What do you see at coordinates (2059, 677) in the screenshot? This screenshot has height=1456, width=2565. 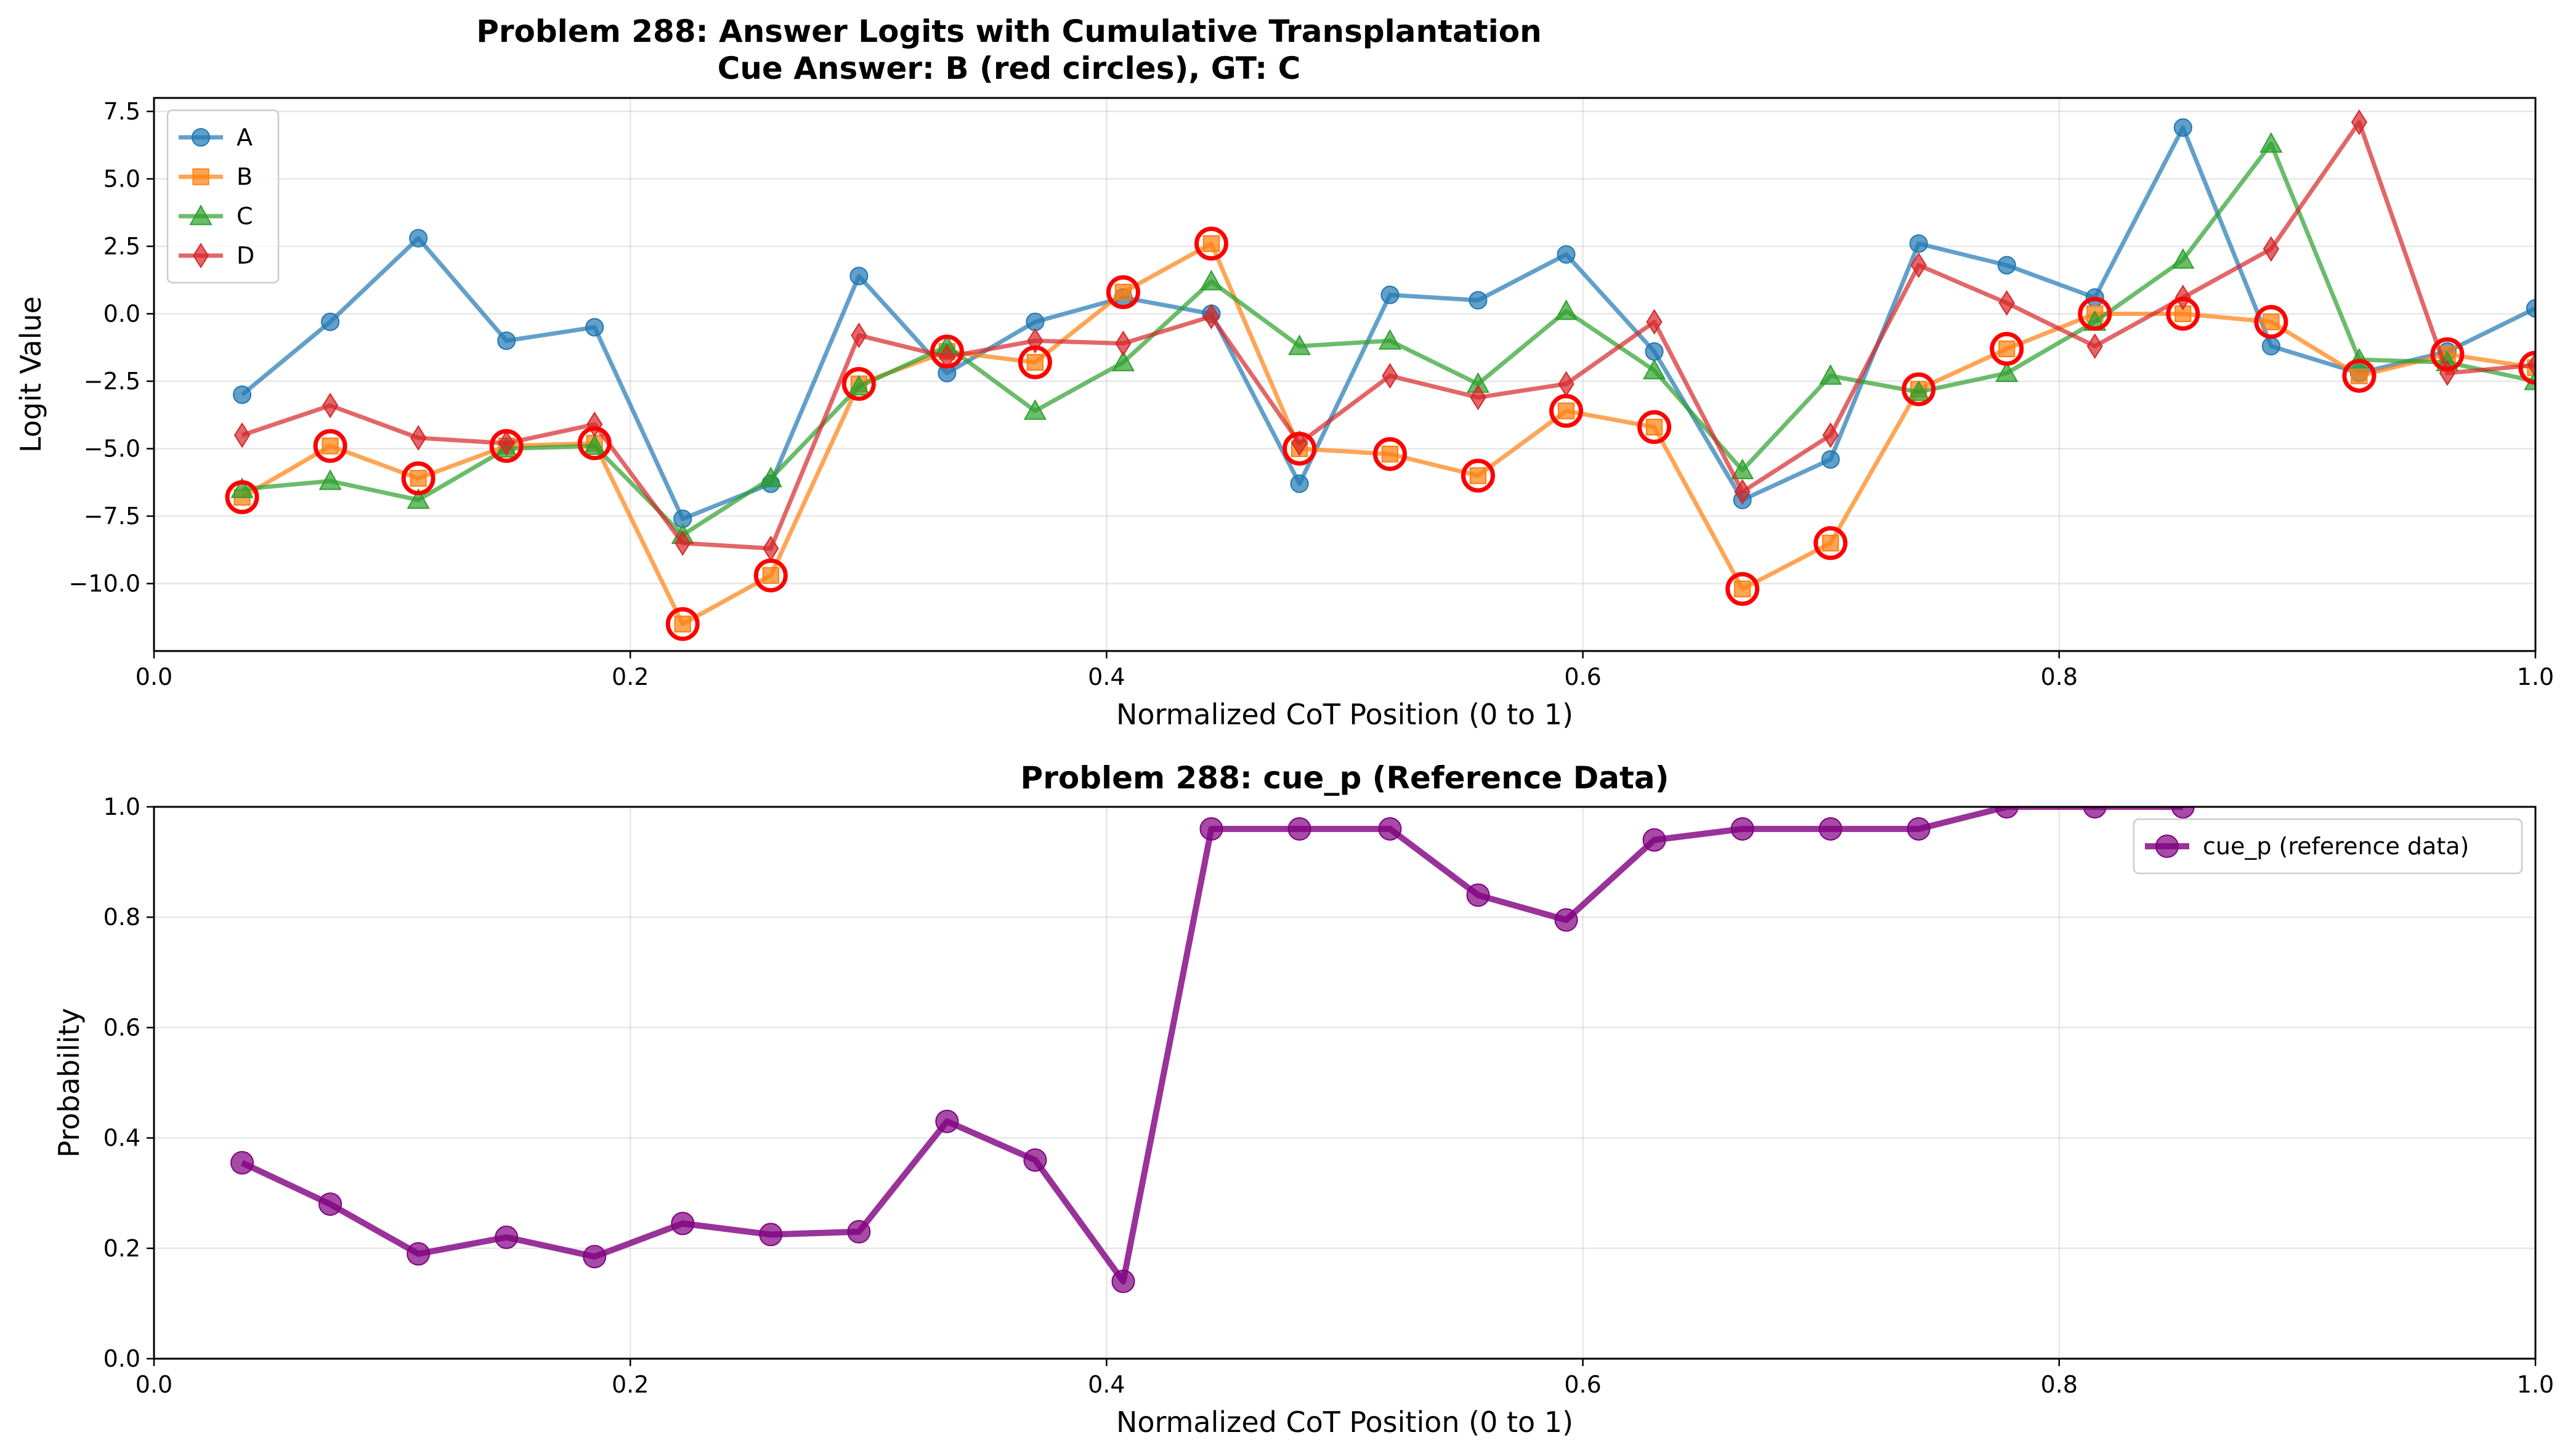 I see `x-tick-label: 0.8` at bounding box center [2059, 677].